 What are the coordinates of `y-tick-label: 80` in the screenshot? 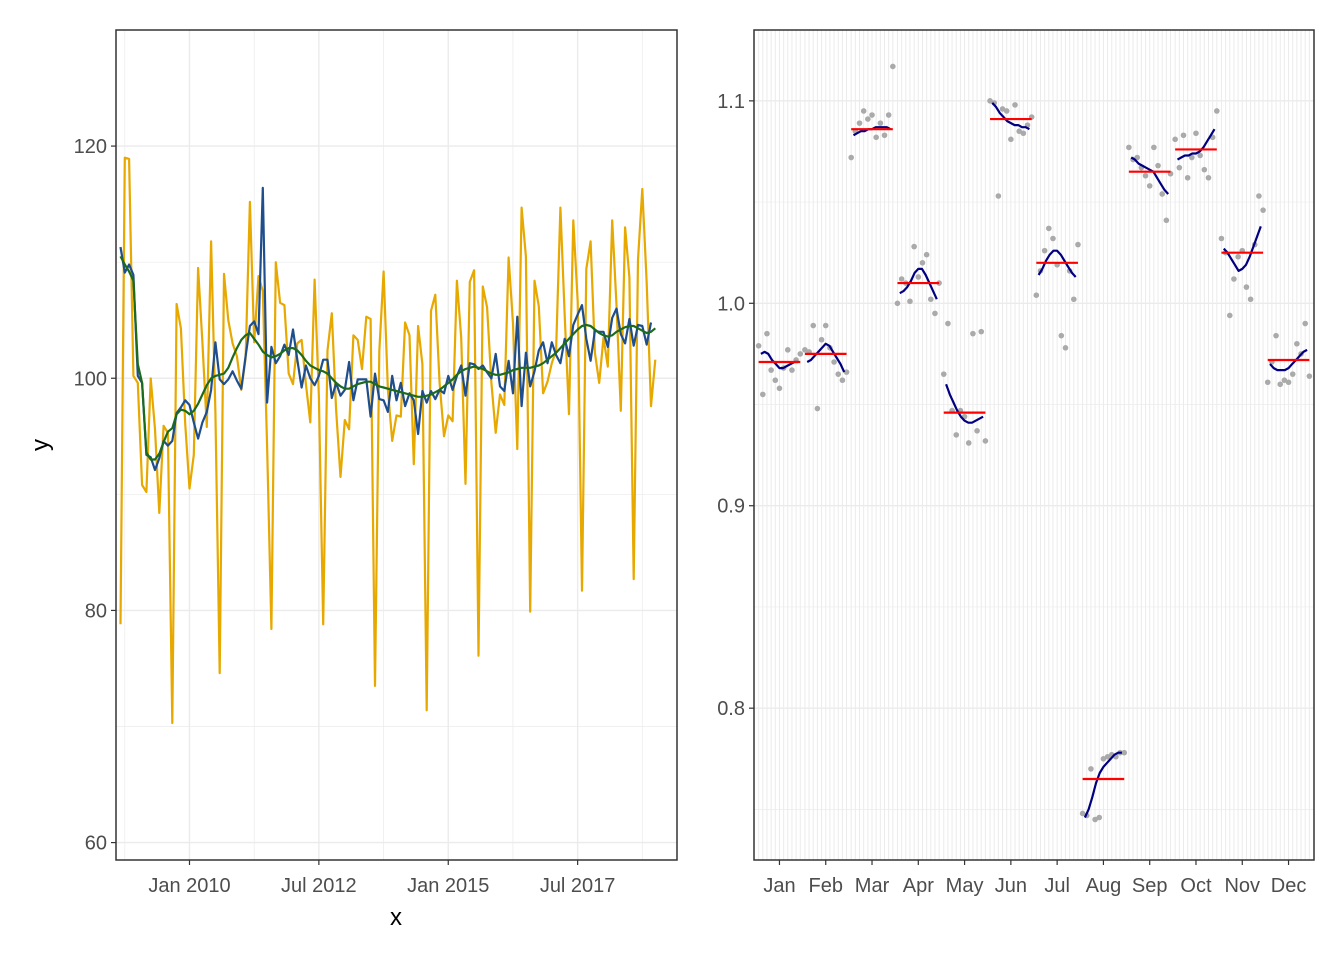 It's located at (96, 611).